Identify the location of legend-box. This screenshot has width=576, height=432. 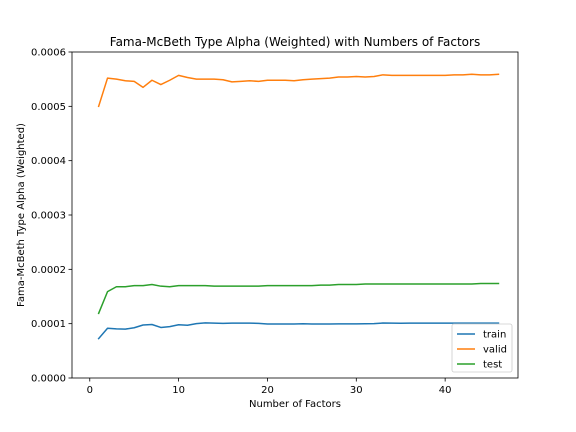
(482, 348).